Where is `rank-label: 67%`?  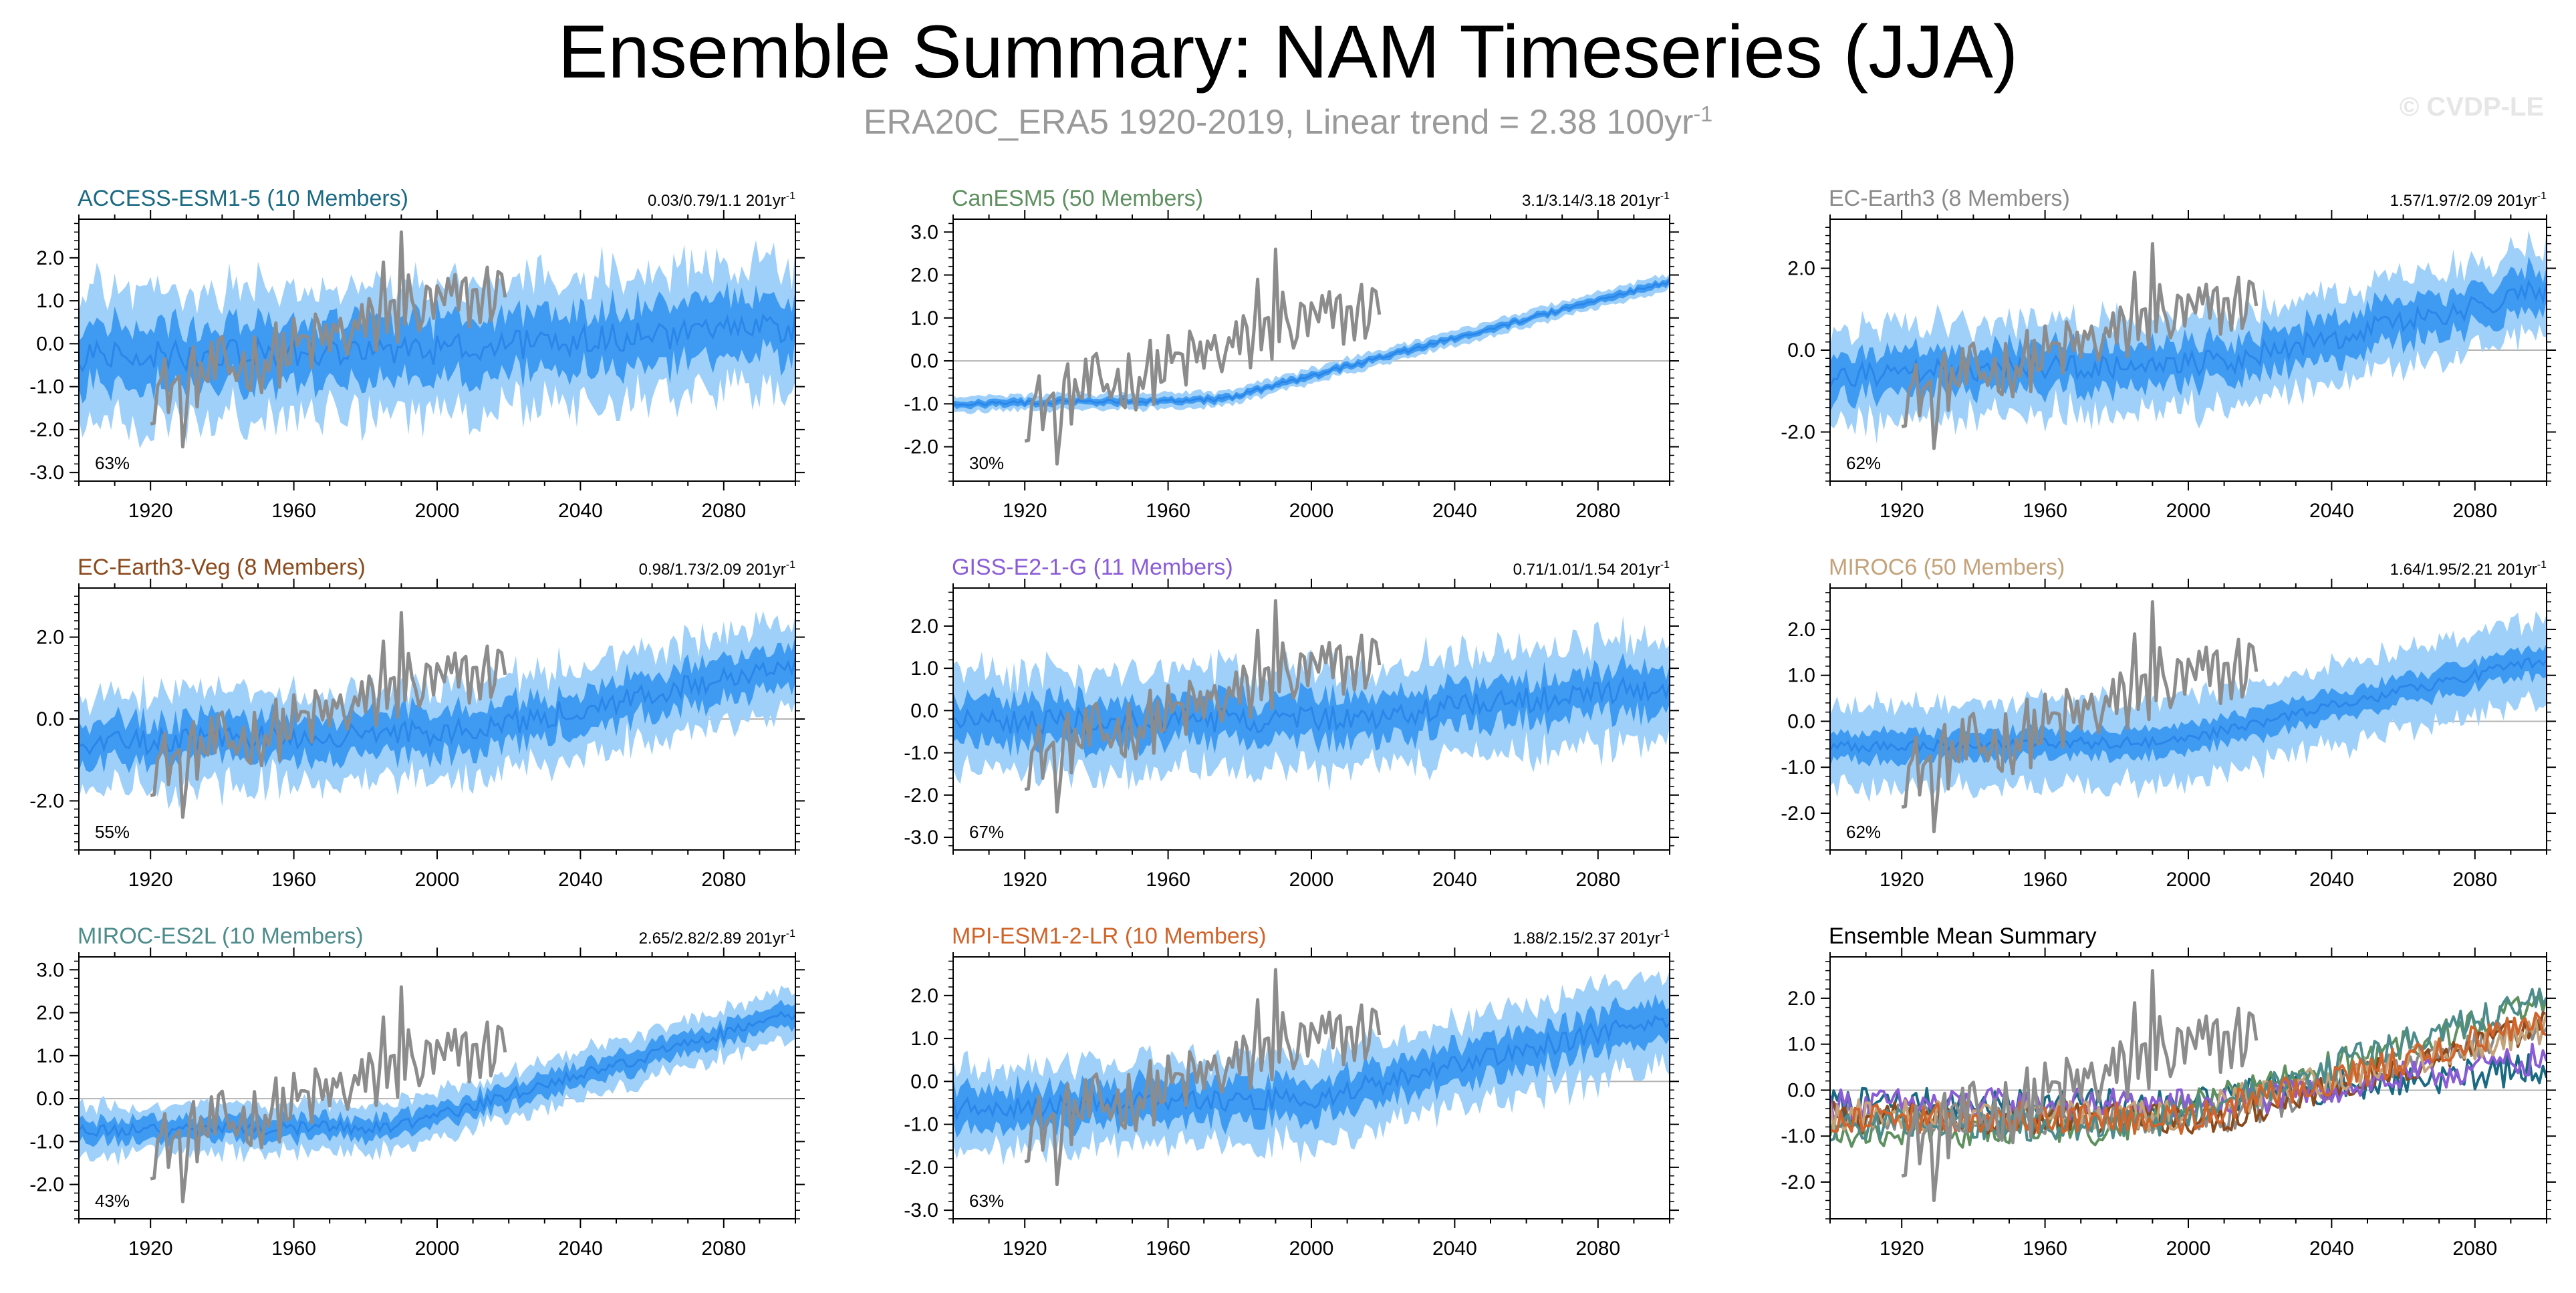
rank-label: 67% is located at coordinates (987, 832).